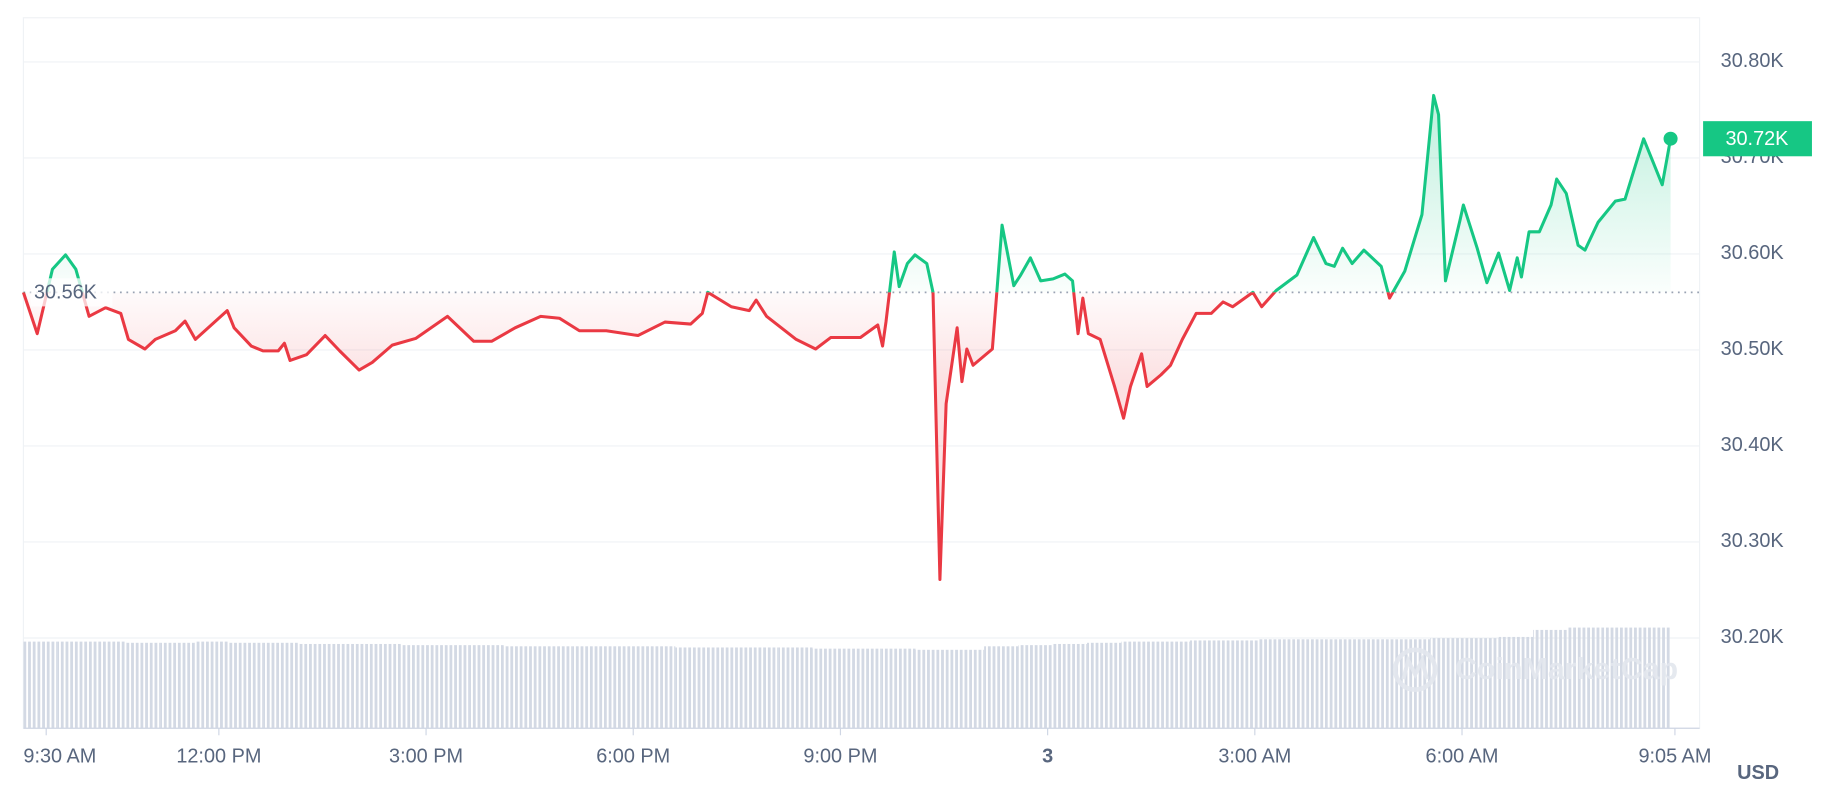  What do you see at coordinates (1758, 773) in the screenshot?
I see `currency: USD` at bounding box center [1758, 773].